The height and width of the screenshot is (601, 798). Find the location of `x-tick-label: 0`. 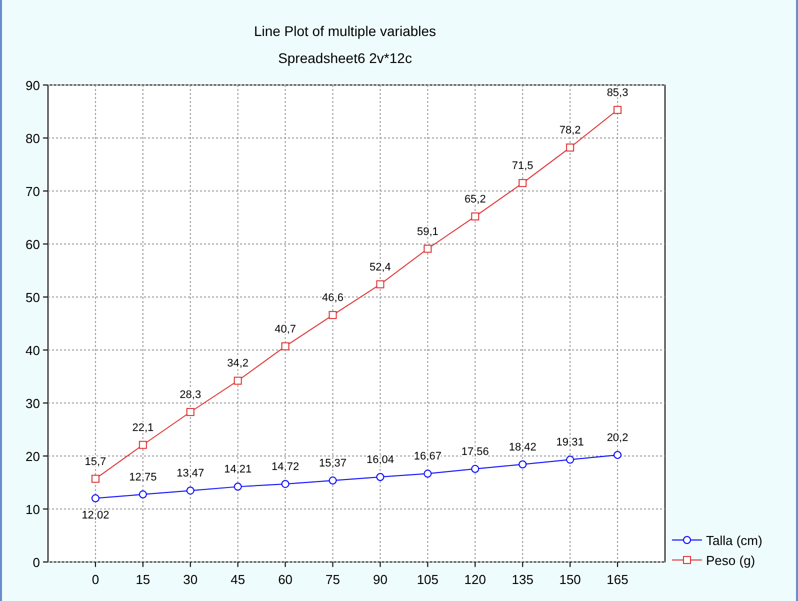

x-tick-label: 0 is located at coordinates (96, 579).